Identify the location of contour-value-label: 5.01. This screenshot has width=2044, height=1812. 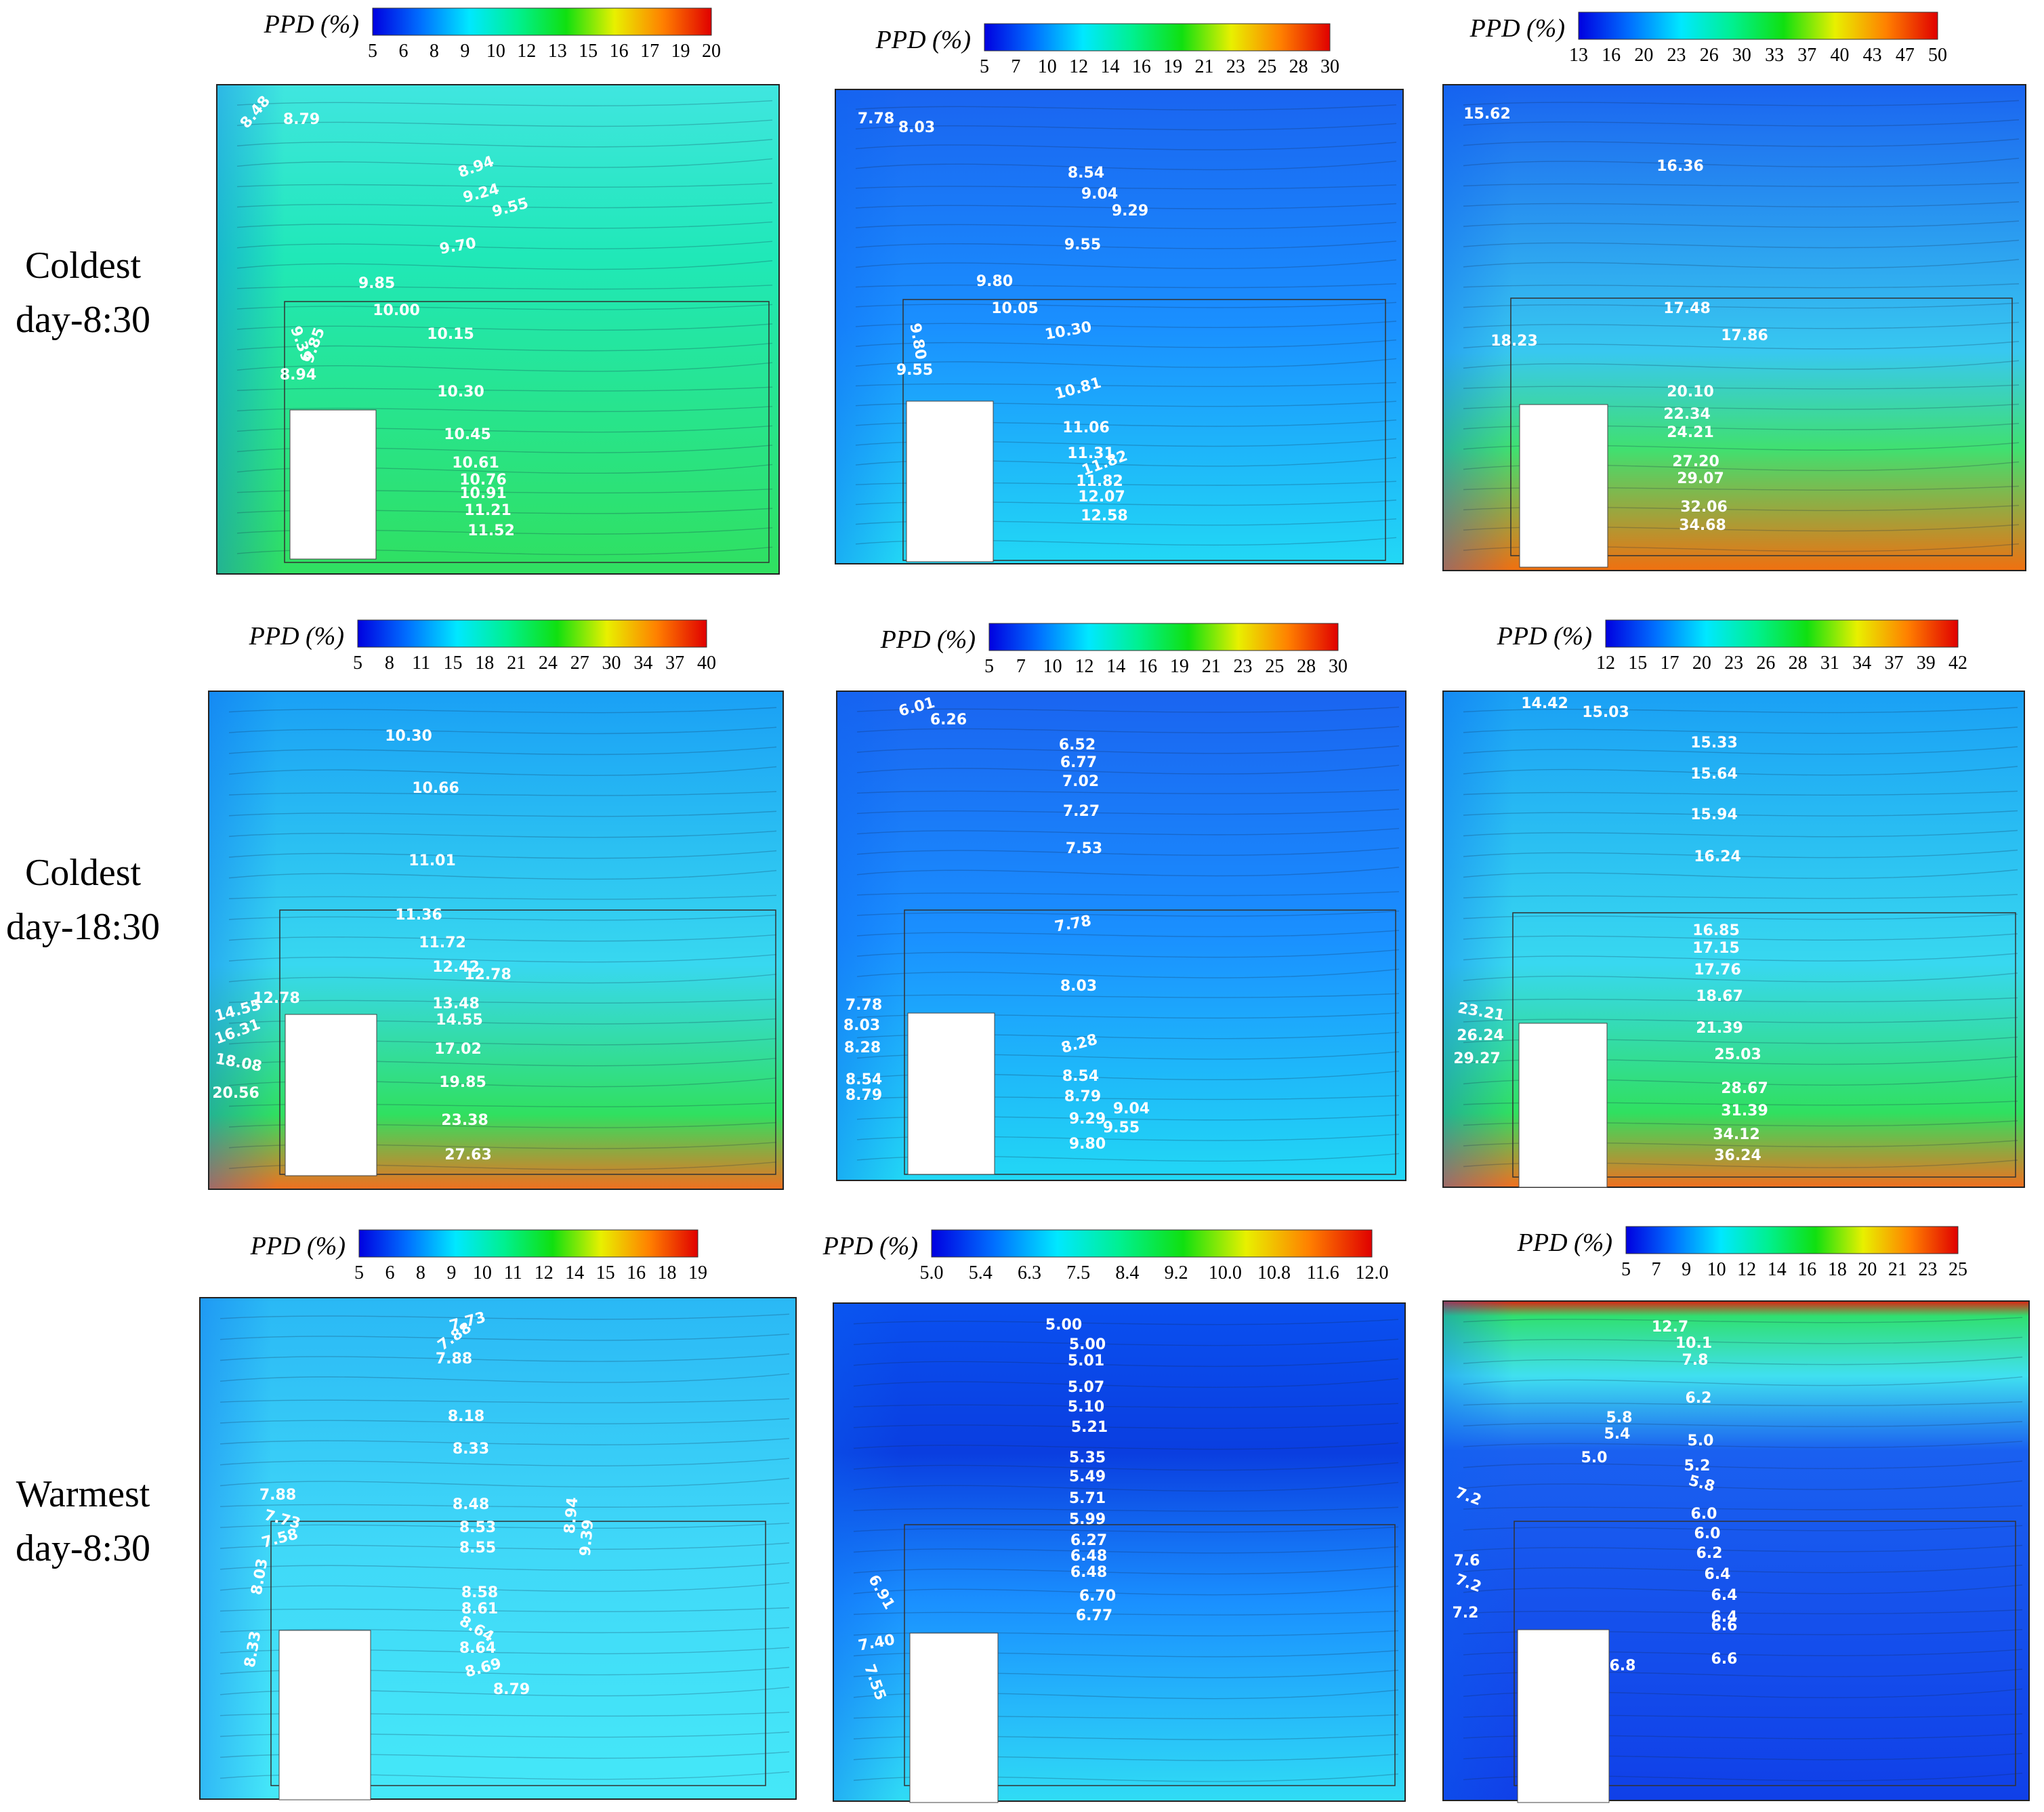
(1086, 1362).